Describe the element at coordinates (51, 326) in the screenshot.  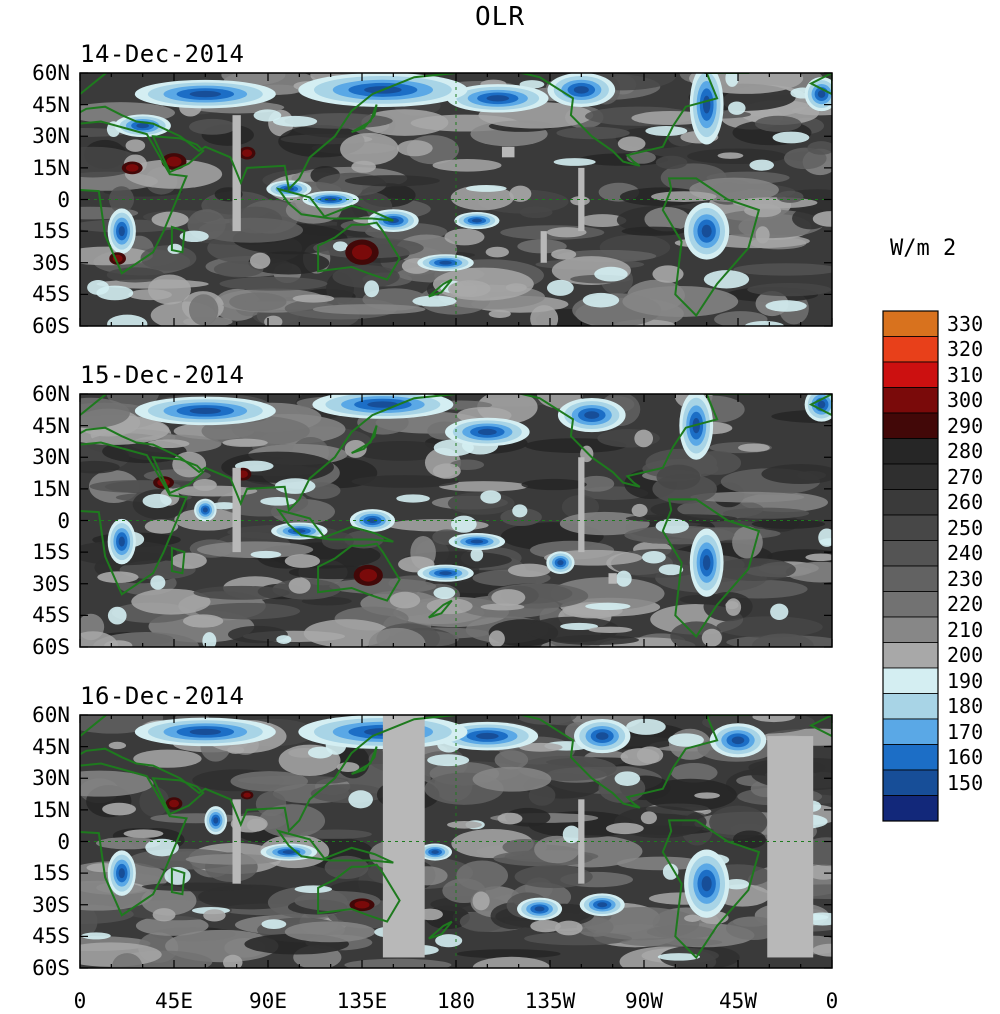
I see `lat-tick-label: 60S` at that location.